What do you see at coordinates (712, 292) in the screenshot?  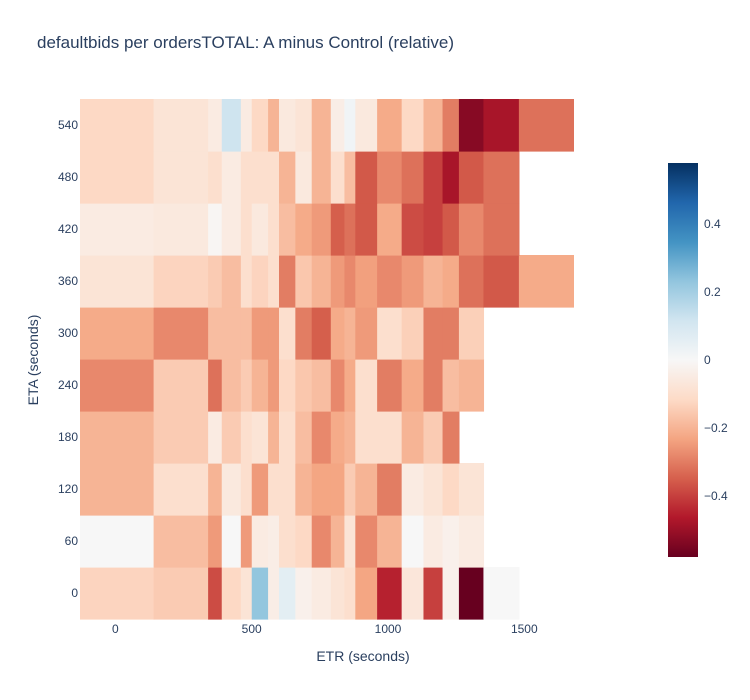 I see `colorbar-tick-label: 0.2` at bounding box center [712, 292].